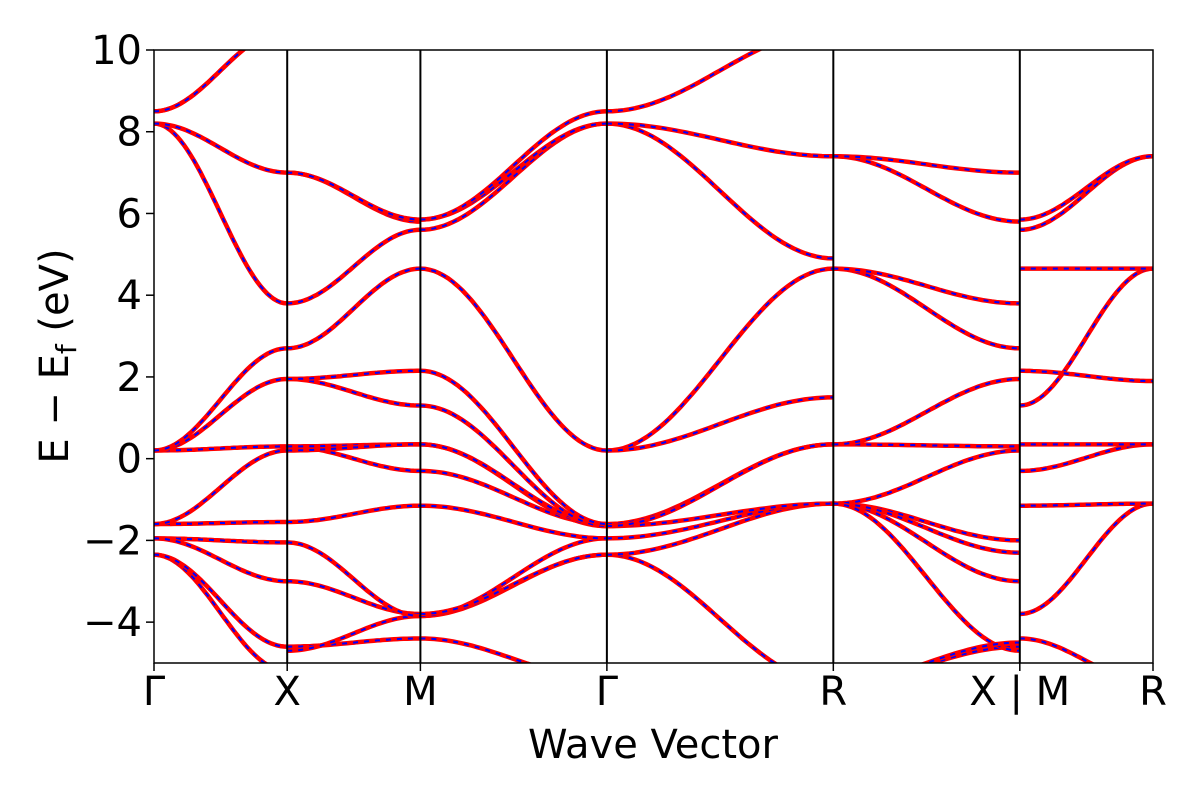  Describe the element at coordinates (653, 745) in the screenshot. I see `x-axis-label: Wave Vector` at that location.